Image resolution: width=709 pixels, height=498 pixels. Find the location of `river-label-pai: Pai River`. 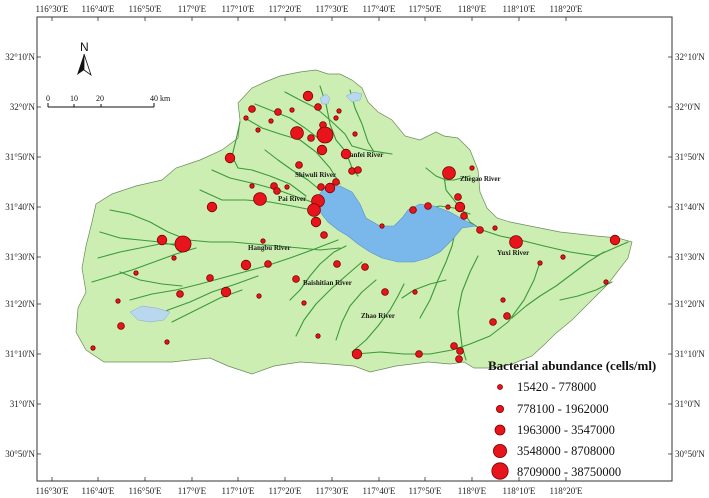

river-label-pai: Pai River is located at coordinates (292, 199).